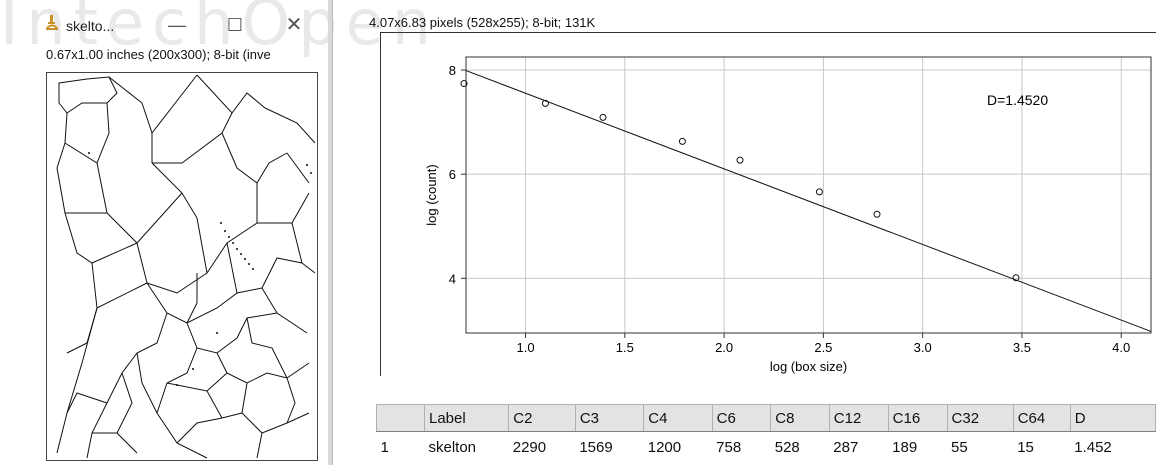 Image resolution: width=1156 pixels, height=465 pixels. I want to click on y-tick-label: 8, so click(452, 70).